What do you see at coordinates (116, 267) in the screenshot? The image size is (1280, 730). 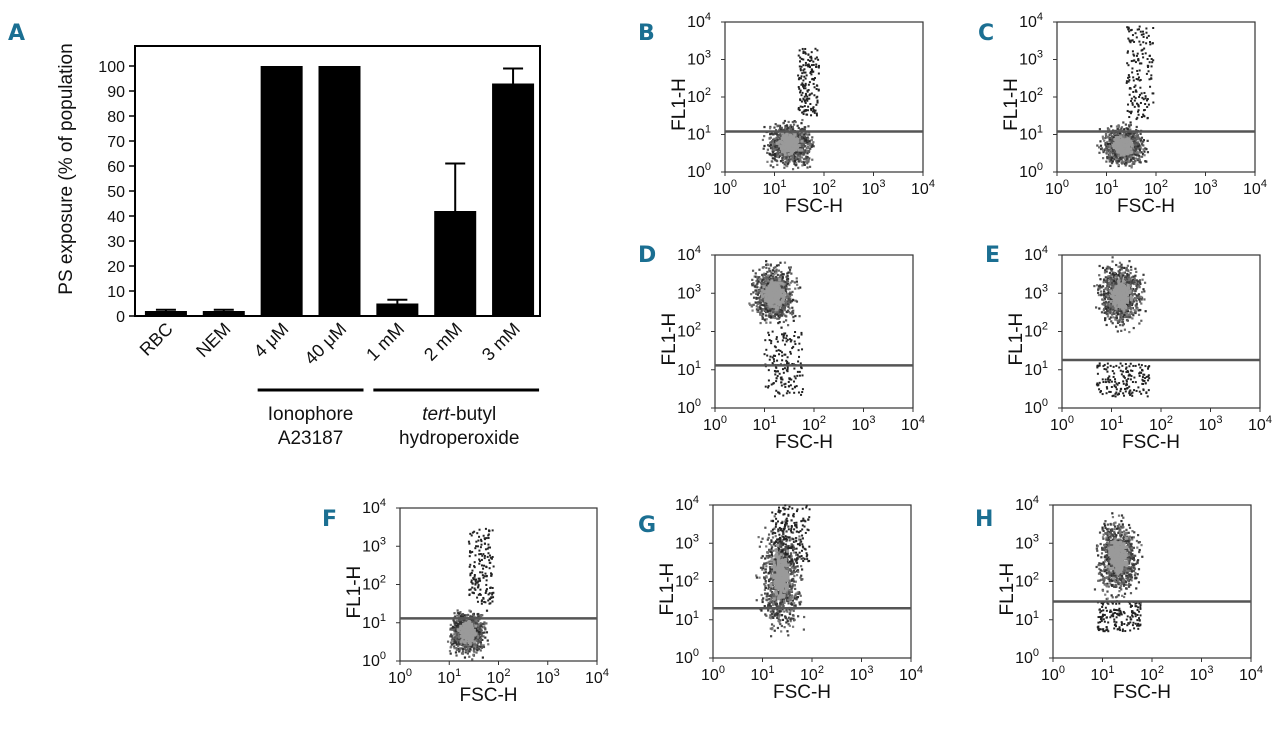 I see `y-tick-label: 20` at bounding box center [116, 267].